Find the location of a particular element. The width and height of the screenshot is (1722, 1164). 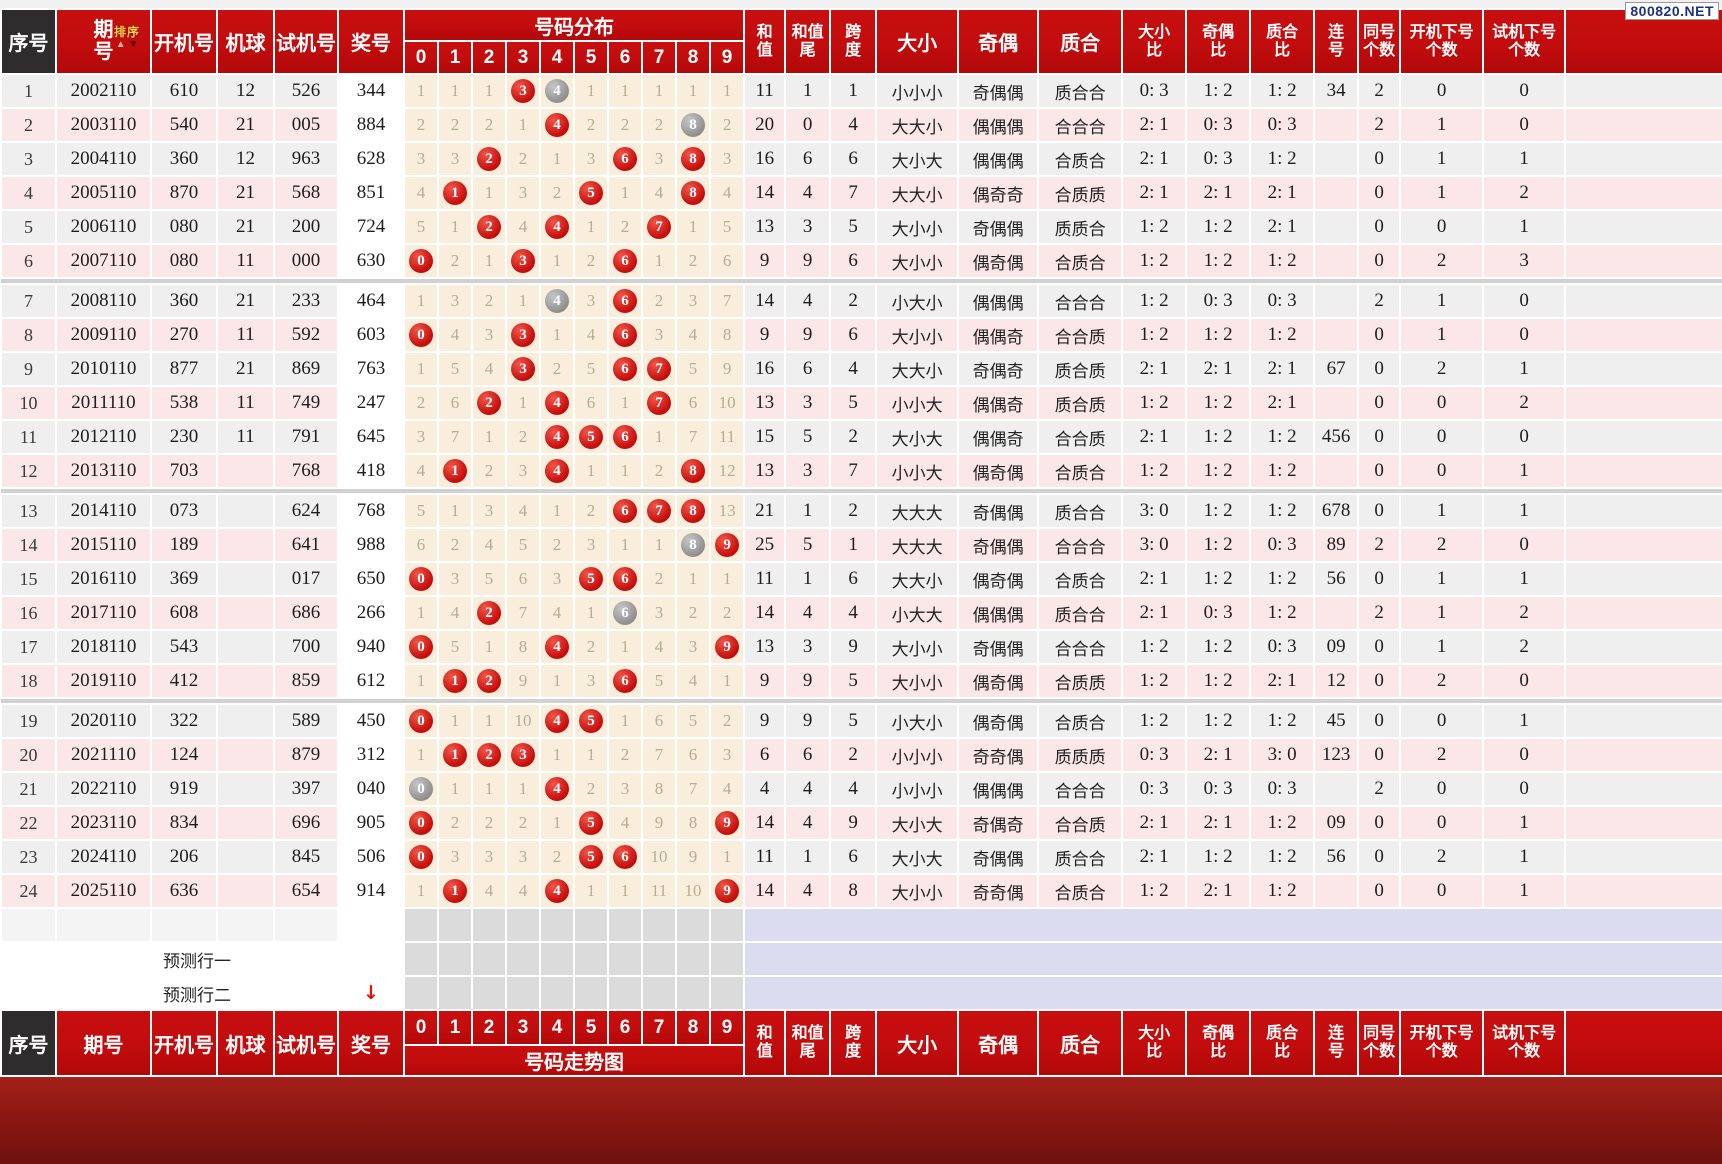

dist-cell-3: 1 is located at coordinates (523, 403).